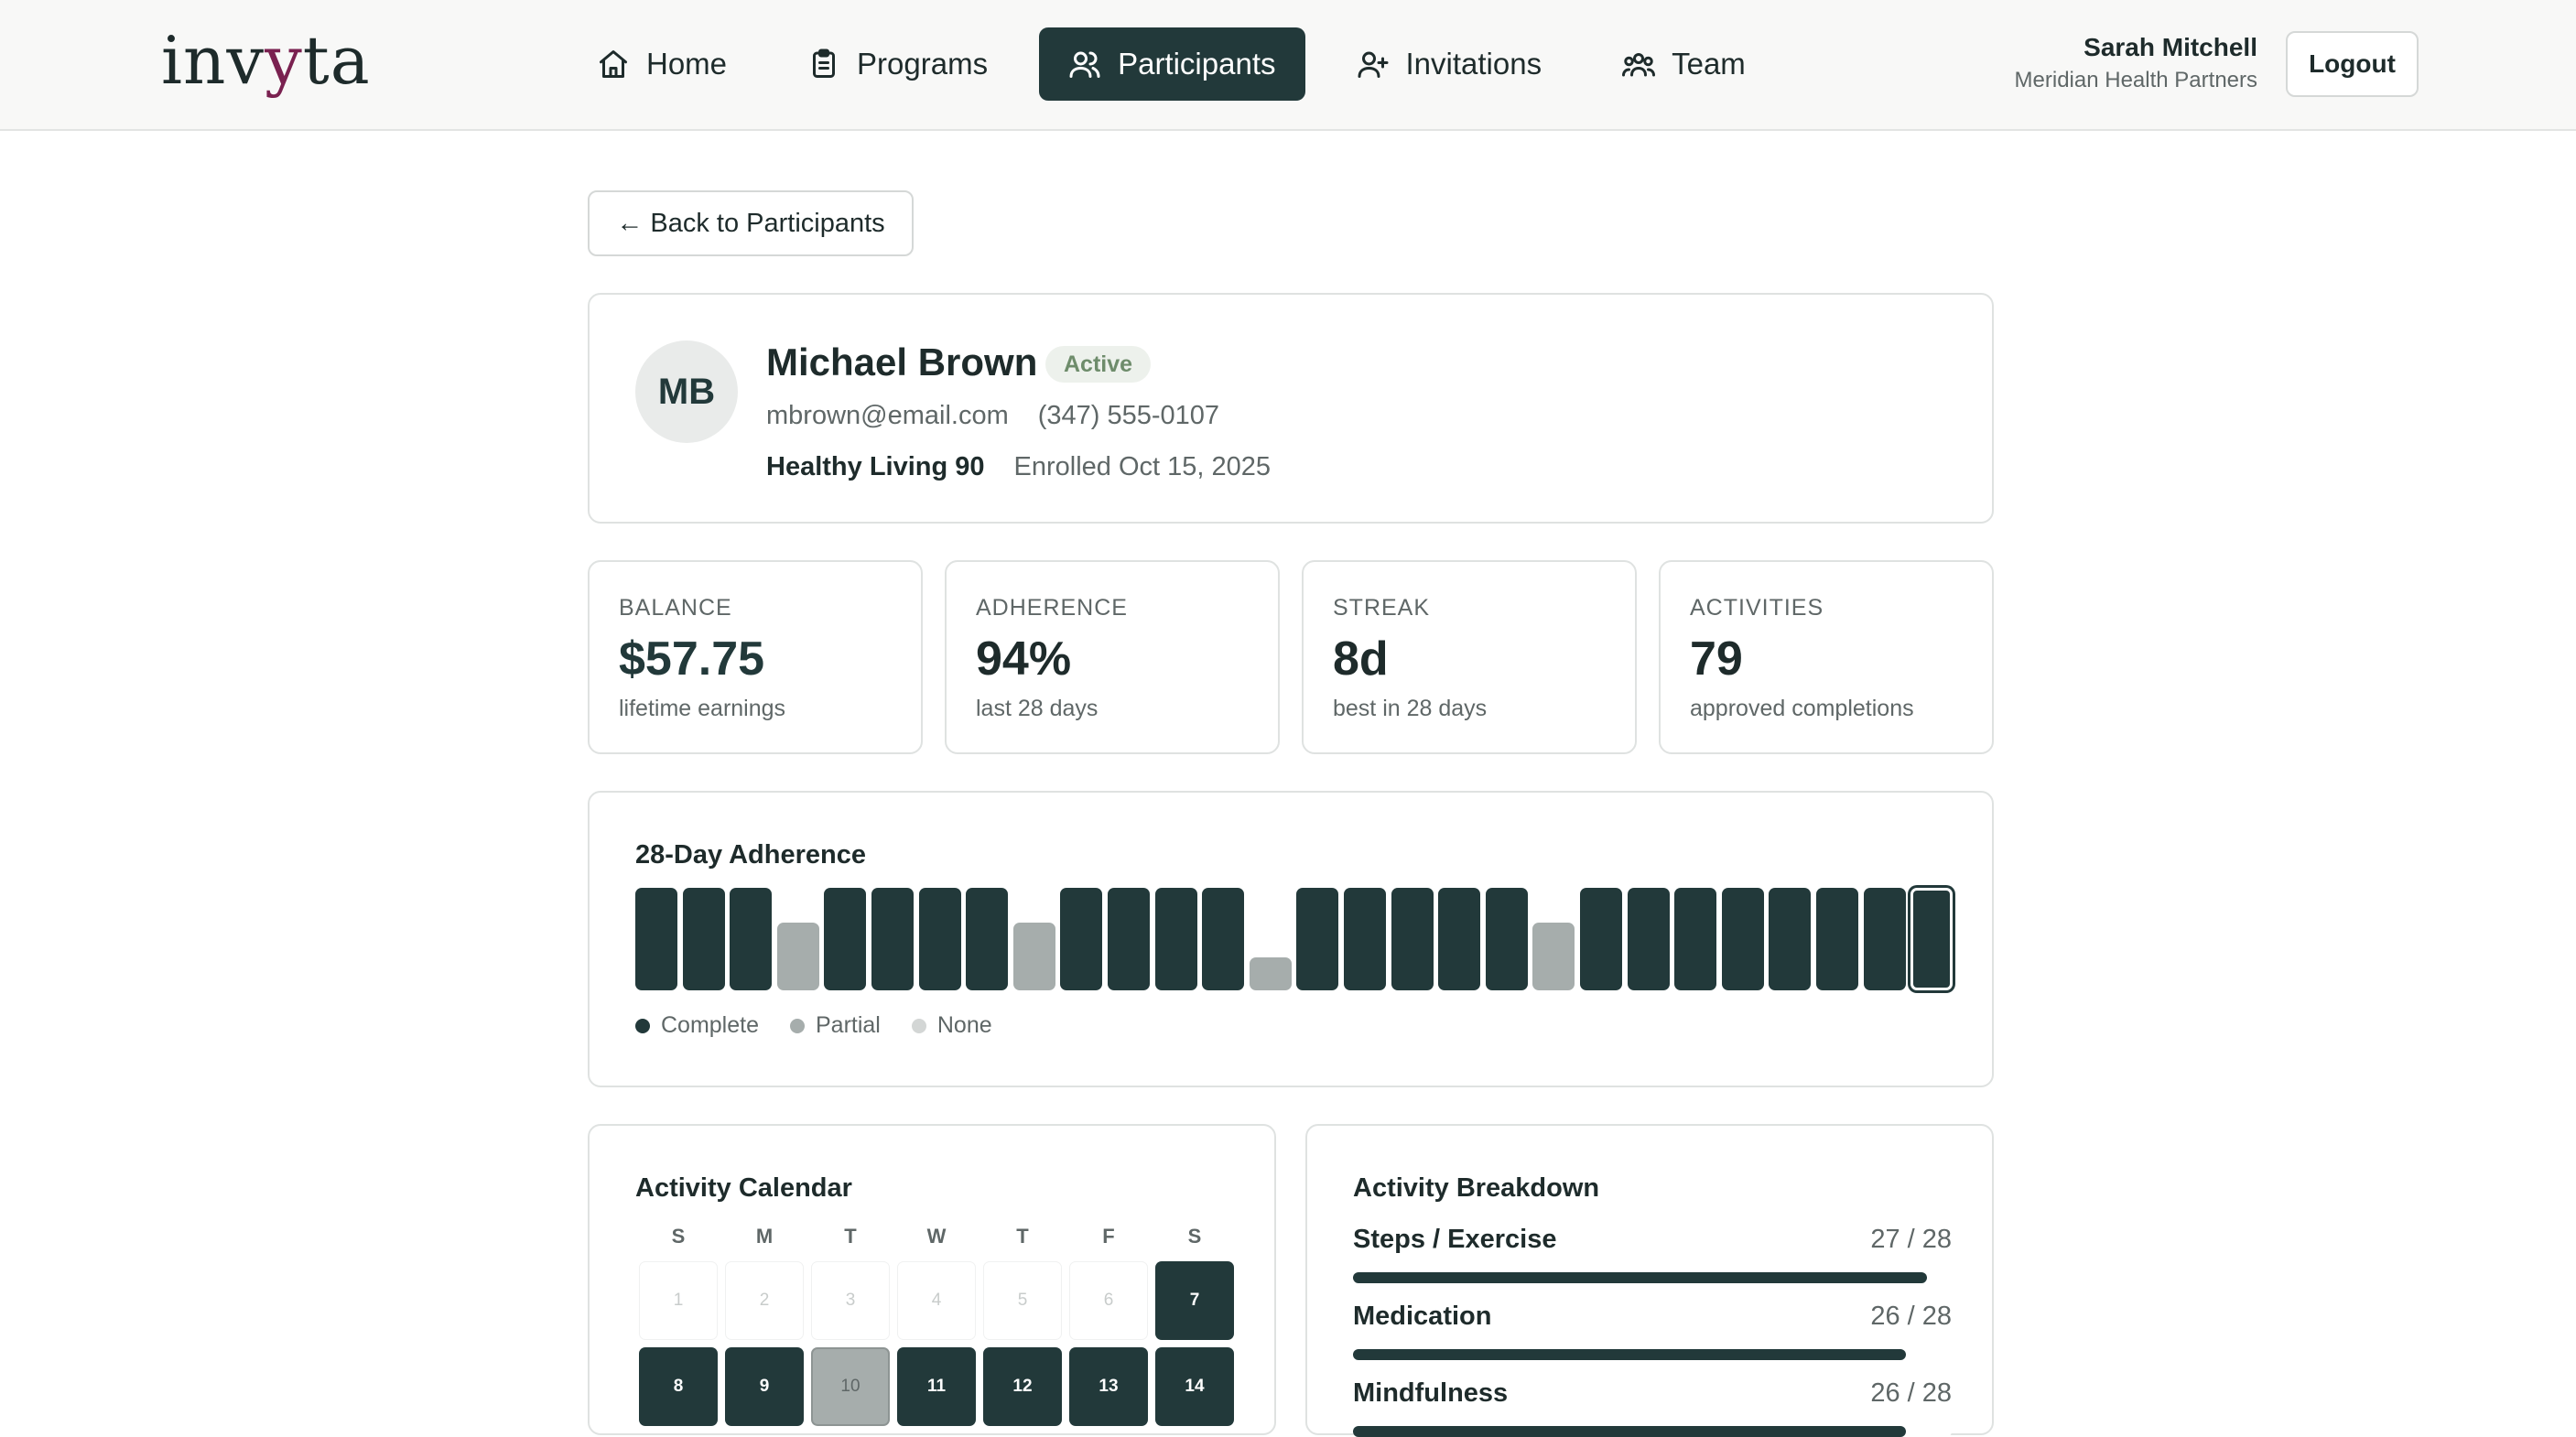  What do you see at coordinates (876, 466) in the screenshot?
I see `program-name: Healthy Living 90` at bounding box center [876, 466].